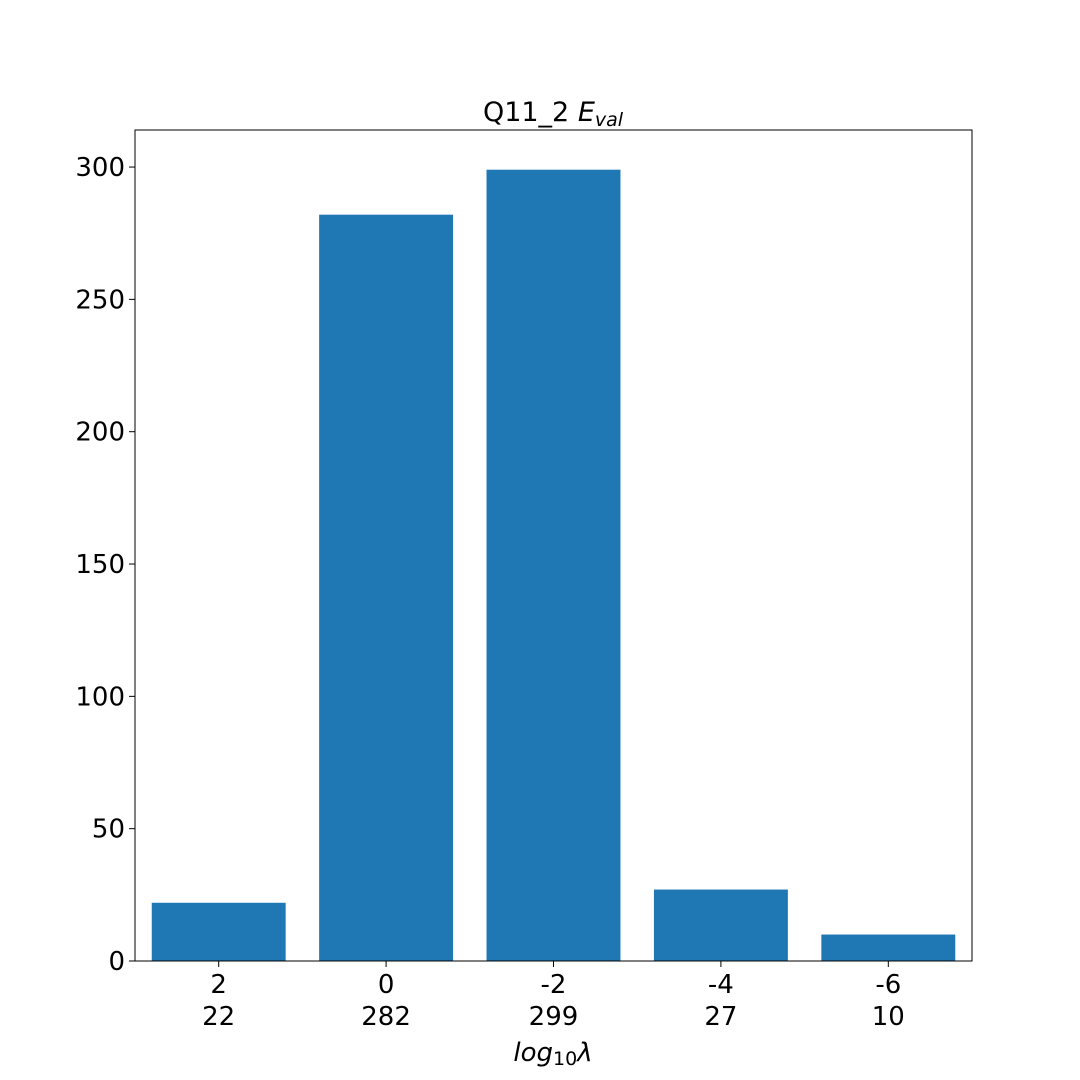  What do you see at coordinates (100, 697) in the screenshot?
I see `y-tick-label-2: 100` at bounding box center [100, 697].